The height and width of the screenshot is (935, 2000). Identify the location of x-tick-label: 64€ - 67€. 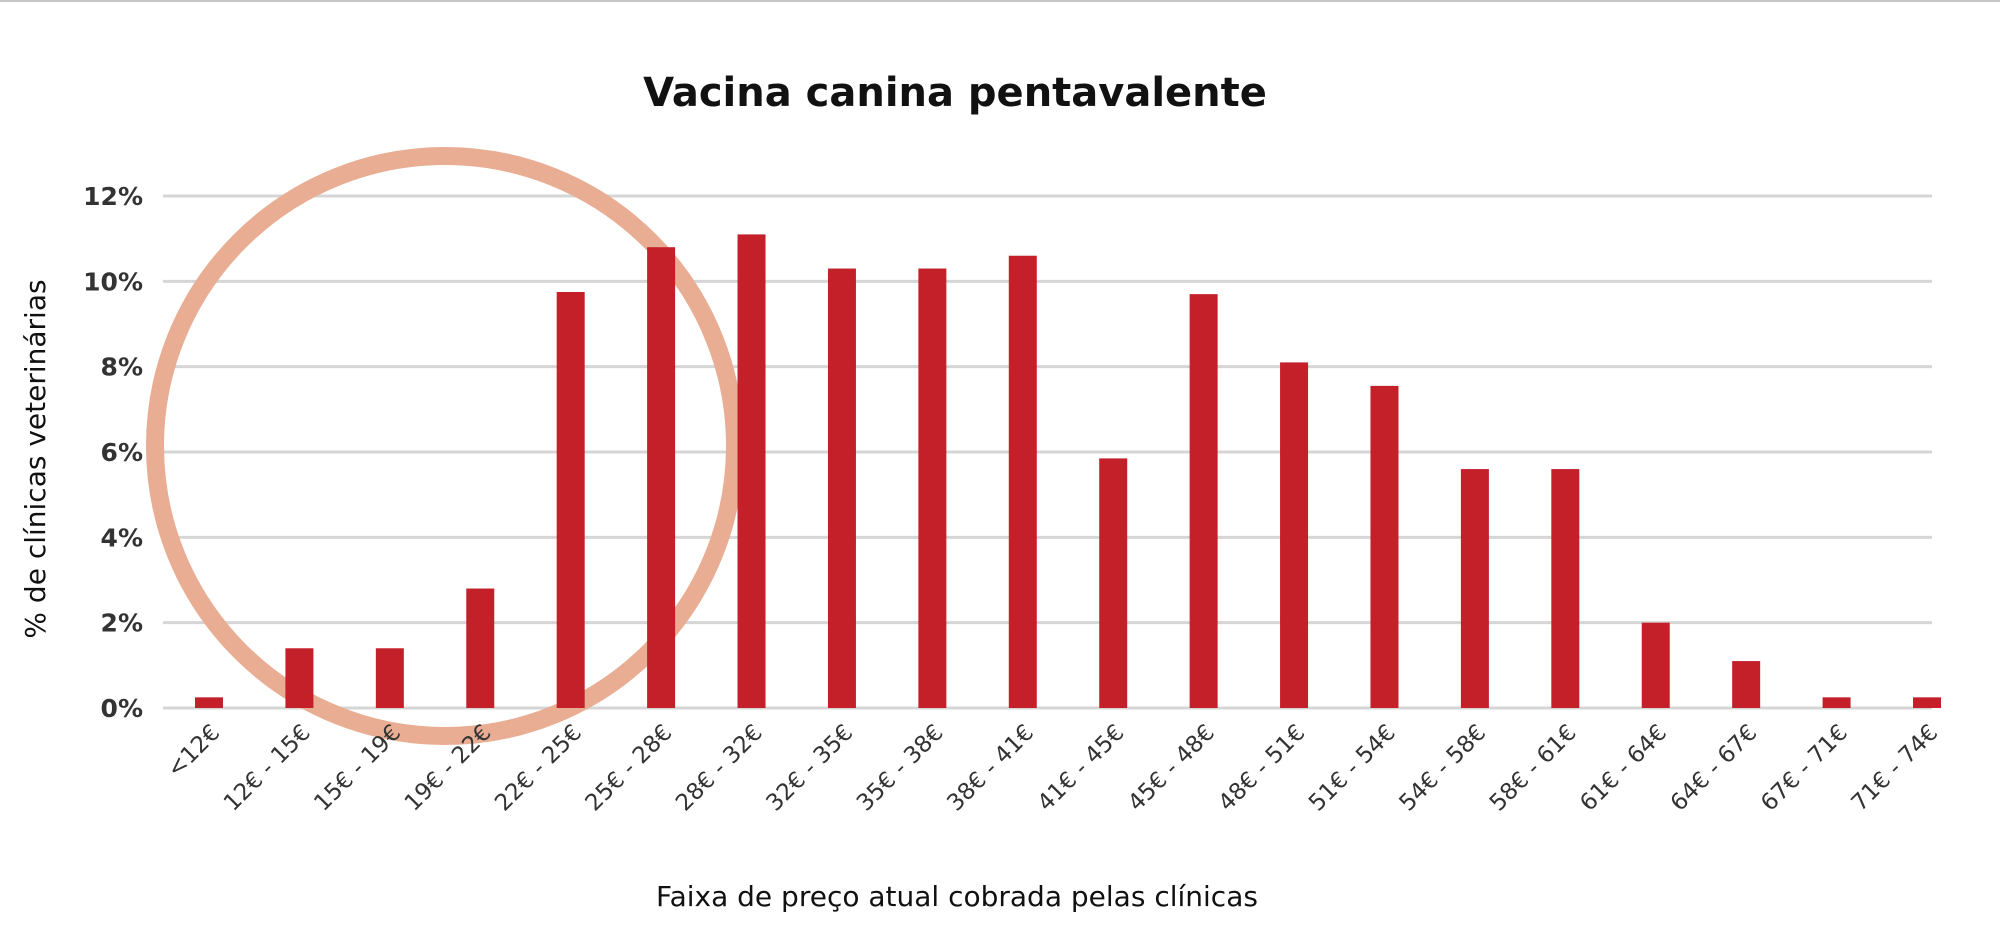
(1714, 768).